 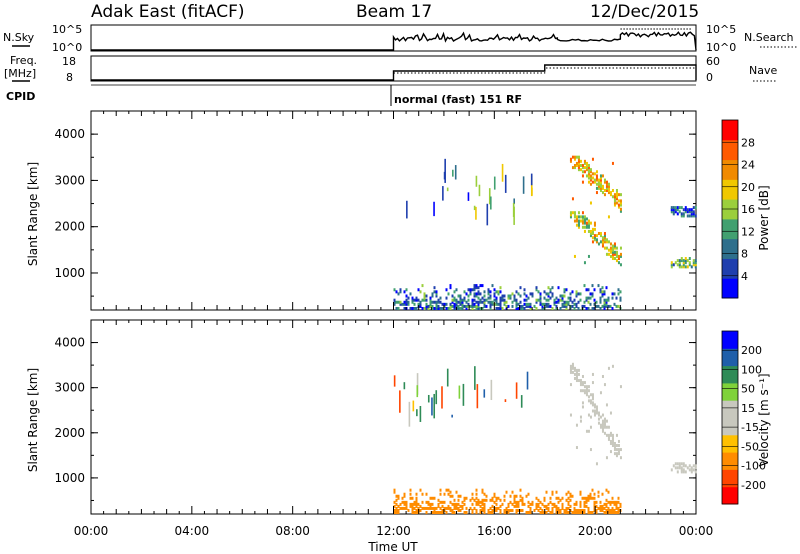 I want to click on freq-trace, so click(x=394, y=72).